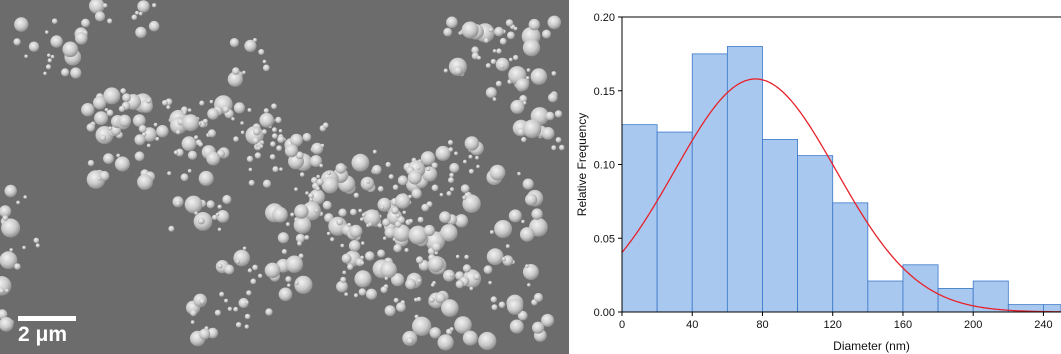  I want to click on x-tick-label: 200, so click(973, 325).